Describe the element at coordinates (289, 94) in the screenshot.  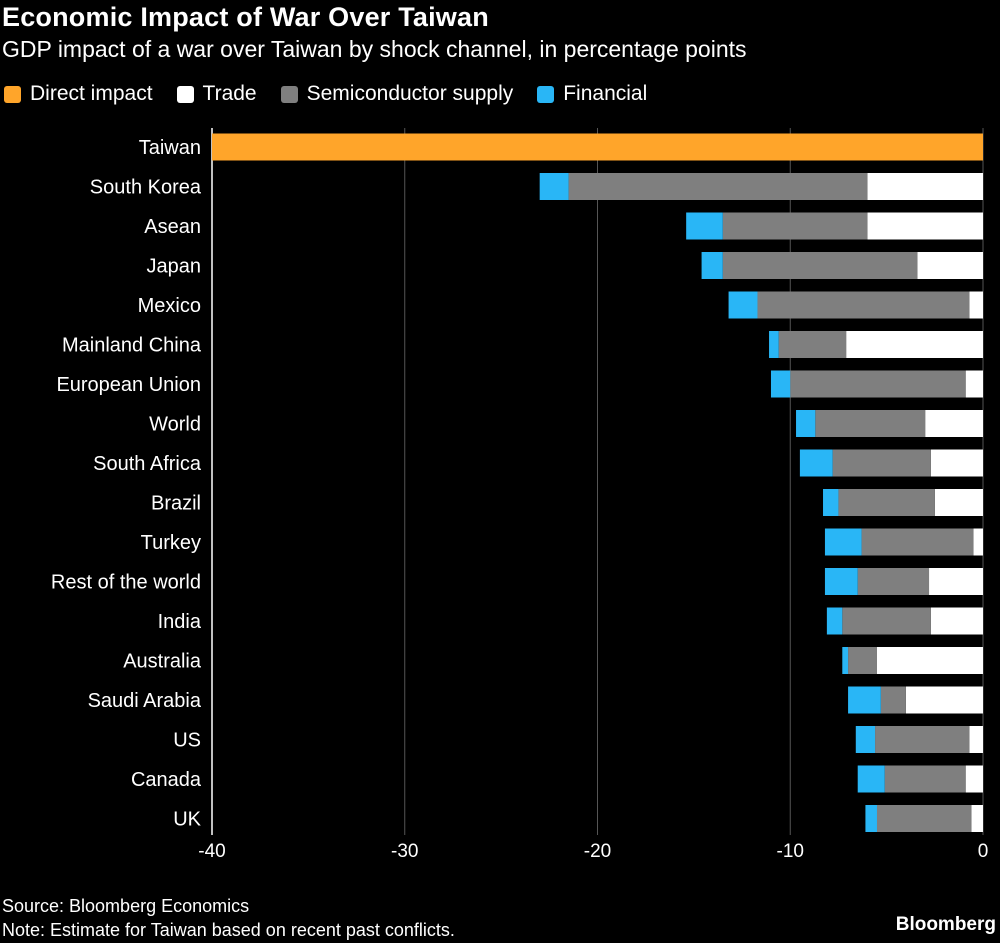
I see `legend-swatch-semiconductor-supply` at that location.